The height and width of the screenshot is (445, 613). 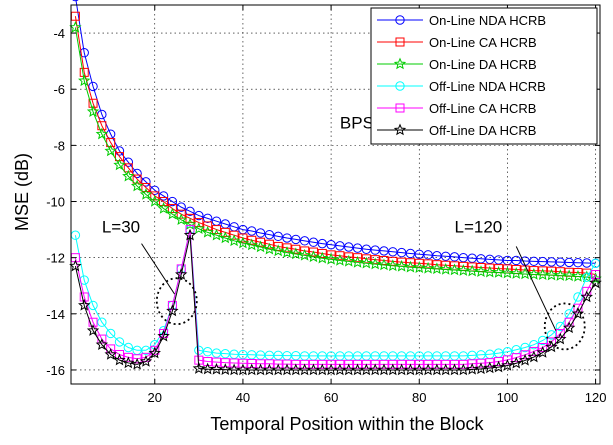 What do you see at coordinates (479, 226) in the screenshot?
I see `annotation-l120: L=120` at bounding box center [479, 226].